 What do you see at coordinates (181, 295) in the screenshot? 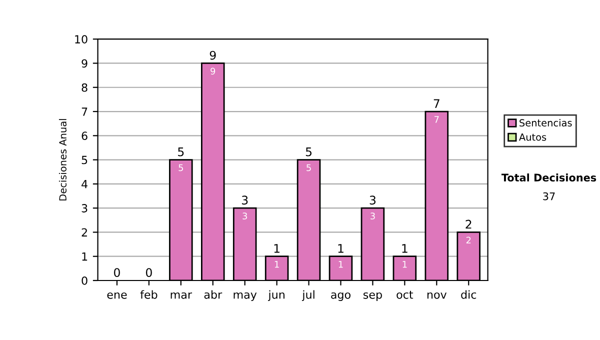
I see `x-tick-label: mar` at bounding box center [181, 295].